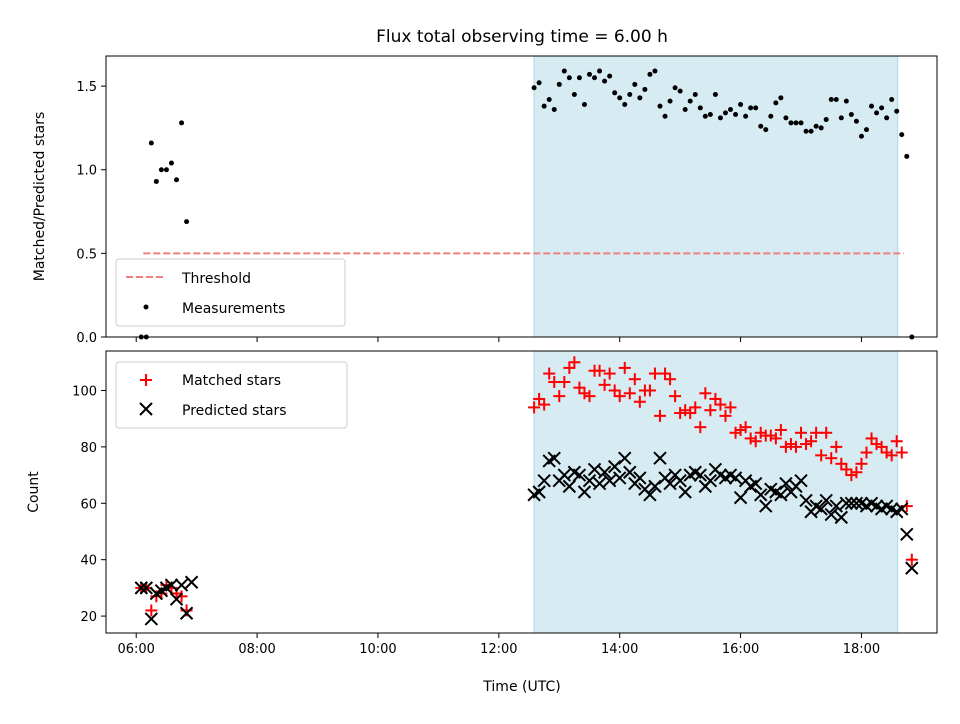  I want to click on y-tick-label: 20, so click(88, 617).